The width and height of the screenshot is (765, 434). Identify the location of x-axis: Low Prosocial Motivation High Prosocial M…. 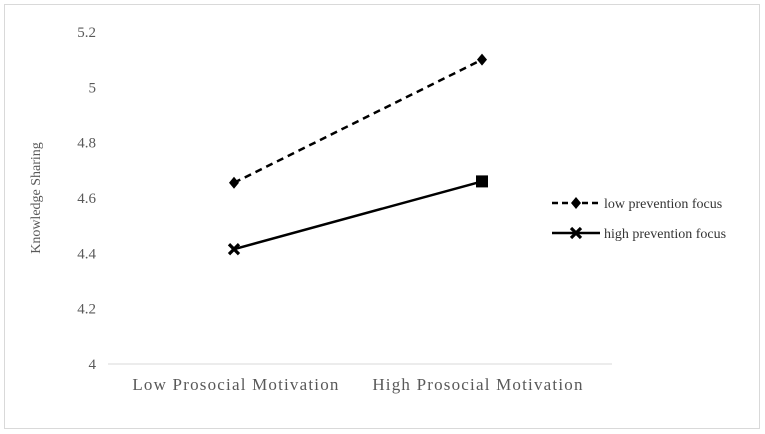
(357, 384).